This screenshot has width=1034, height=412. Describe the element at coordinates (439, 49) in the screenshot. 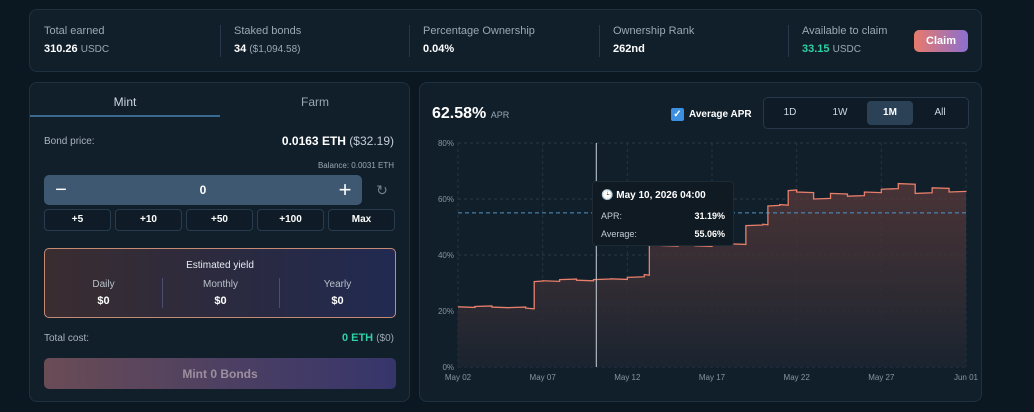

I see `stat-value: 0.04%` at that location.